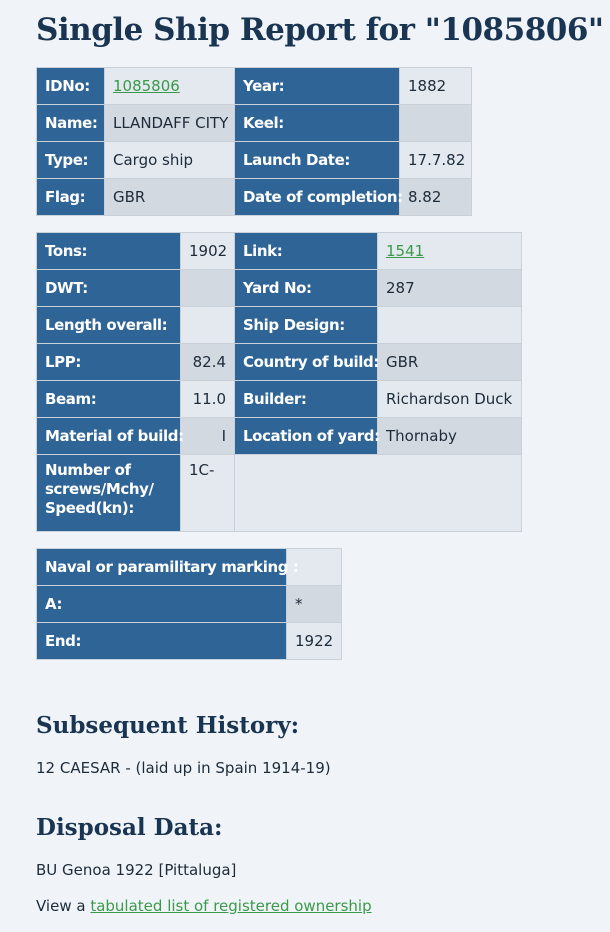  I want to click on table-row: End: 1922, so click(189, 641).